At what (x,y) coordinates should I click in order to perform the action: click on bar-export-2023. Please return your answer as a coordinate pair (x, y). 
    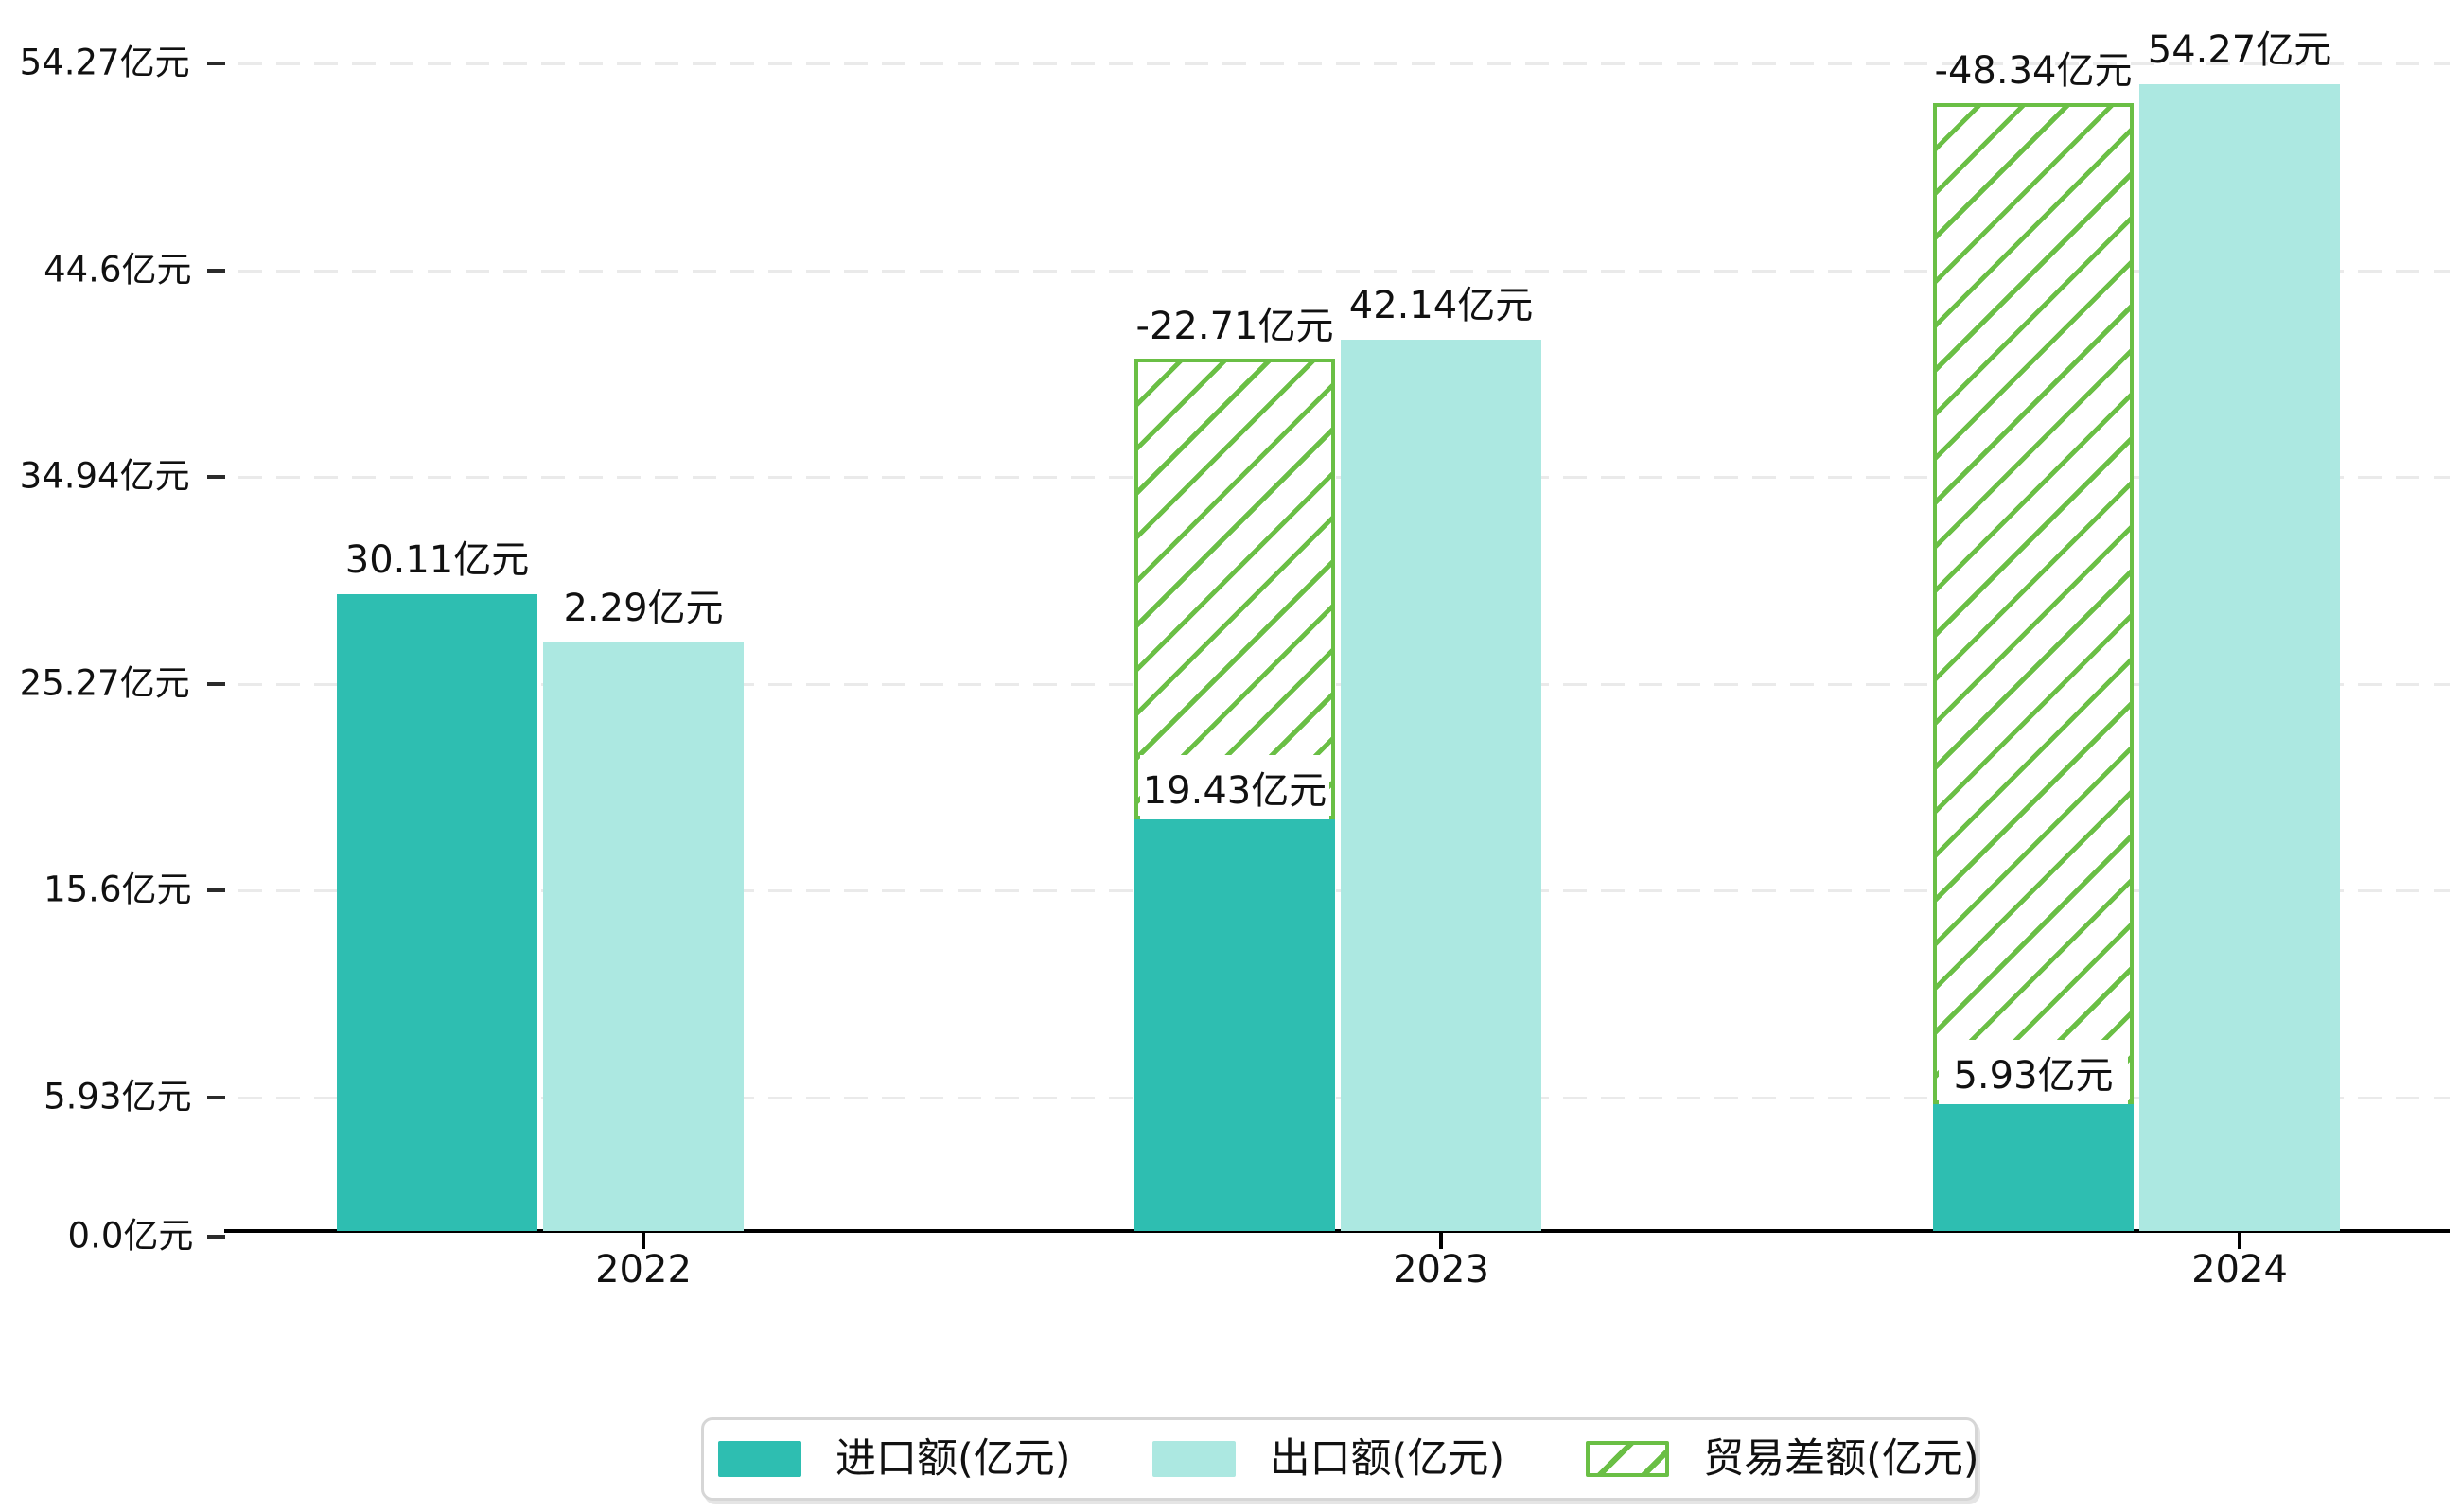
    Looking at the image, I should click on (1441, 785).